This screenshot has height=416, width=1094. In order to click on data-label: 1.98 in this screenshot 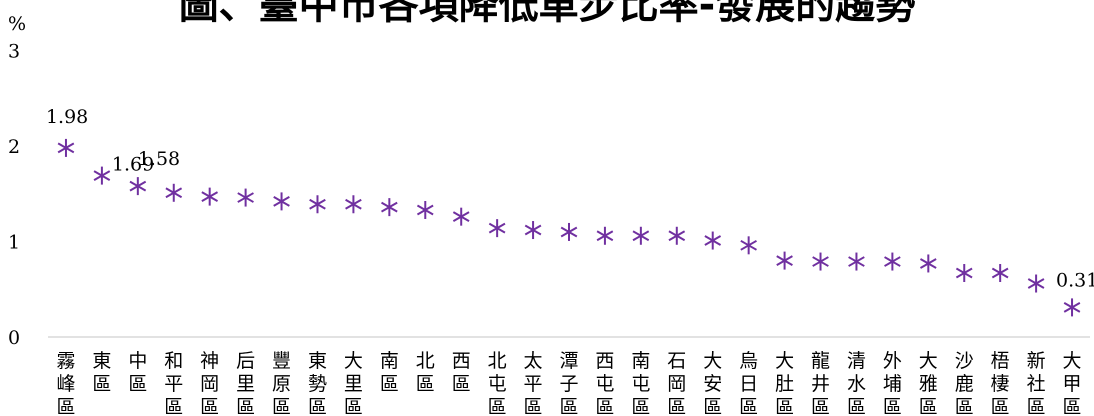, I will do `click(67, 117)`.